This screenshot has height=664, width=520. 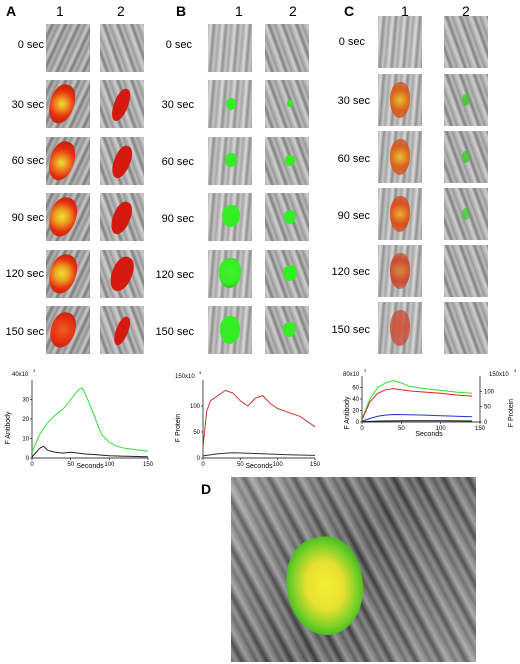 What do you see at coordinates (27, 105) in the screenshot?
I see `panel-a-time-30: 30 sec` at bounding box center [27, 105].